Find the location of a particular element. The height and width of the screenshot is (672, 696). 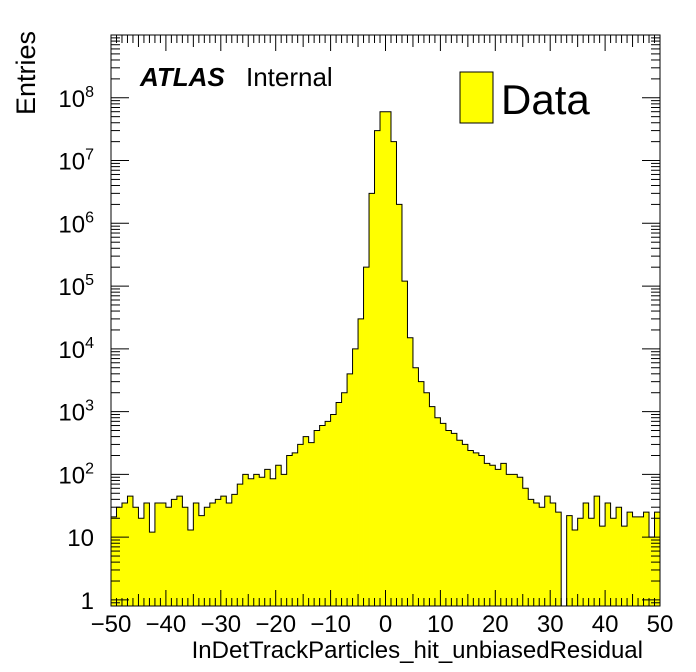

atlas-label-bold: ATLAS is located at coordinates (182, 77).